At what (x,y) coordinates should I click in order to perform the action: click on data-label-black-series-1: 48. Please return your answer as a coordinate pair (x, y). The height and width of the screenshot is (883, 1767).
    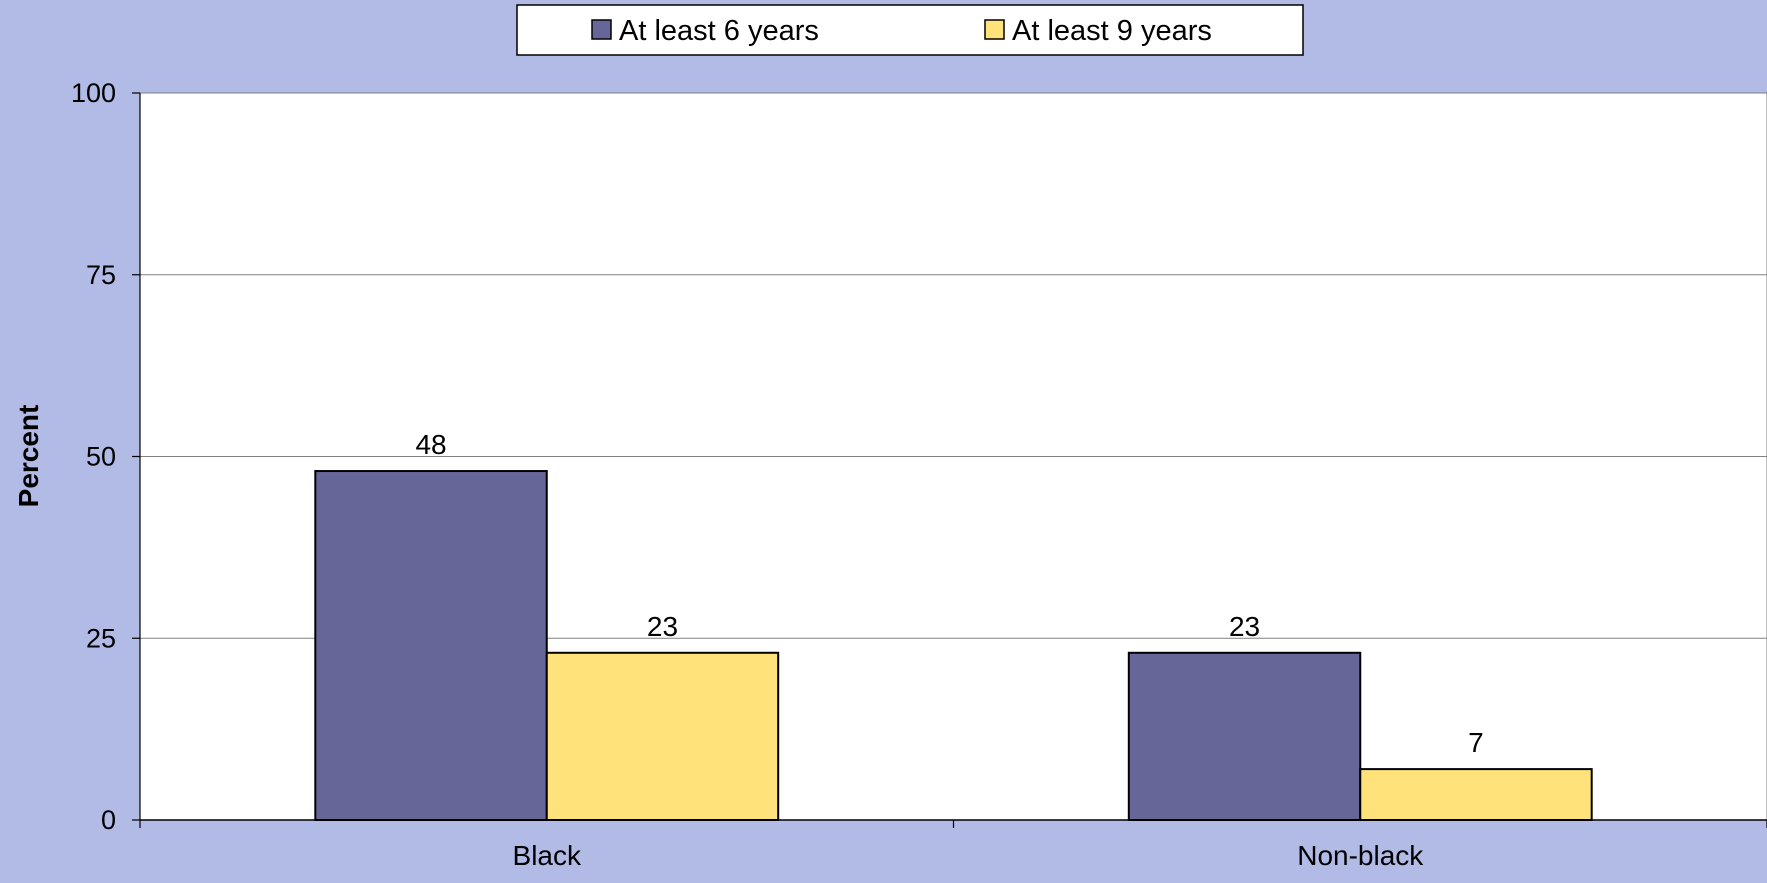
    Looking at the image, I should click on (430, 444).